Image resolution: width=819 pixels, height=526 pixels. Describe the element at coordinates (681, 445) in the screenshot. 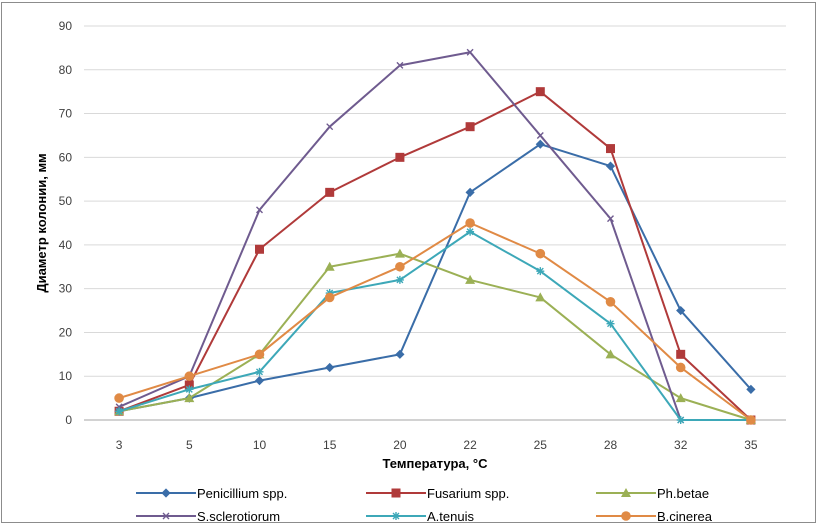

I see `x-tick-label: 32` at that location.